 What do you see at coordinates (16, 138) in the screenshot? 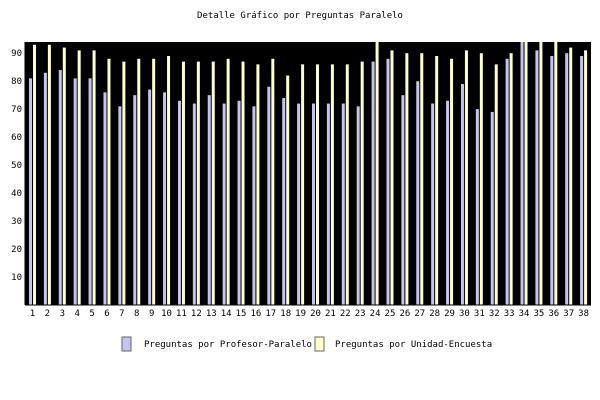
I see `y-tick-label: 60` at bounding box center [16, 138].